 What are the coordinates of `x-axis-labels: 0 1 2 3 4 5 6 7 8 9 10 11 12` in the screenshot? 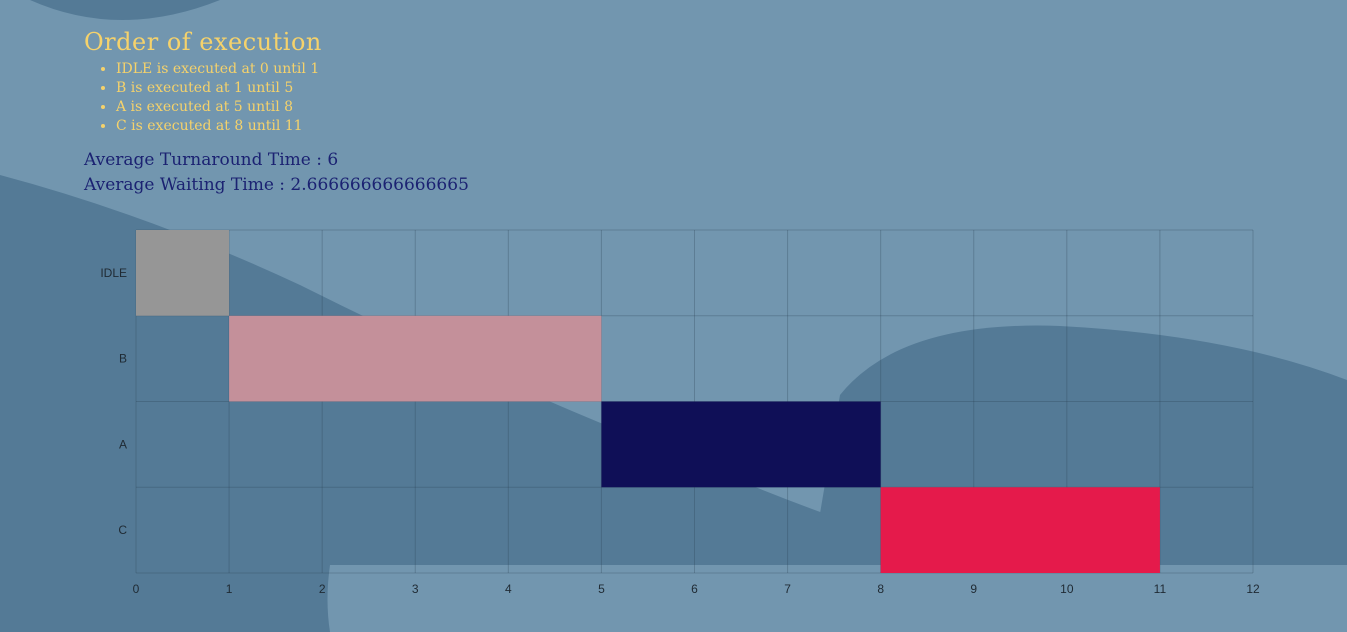 It's located at (696, 589).